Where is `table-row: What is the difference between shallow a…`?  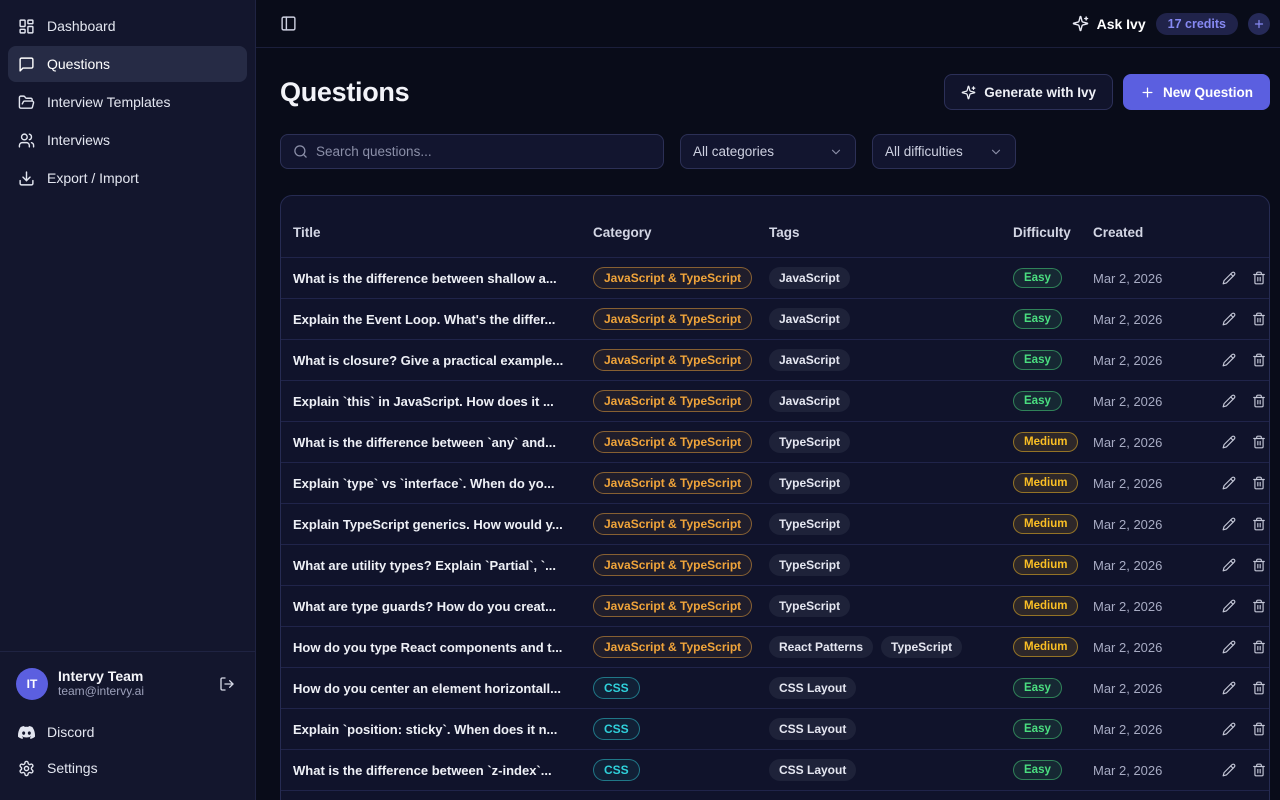
table-row: What is the difference between shallow a… is located at coordinates (775, 278).